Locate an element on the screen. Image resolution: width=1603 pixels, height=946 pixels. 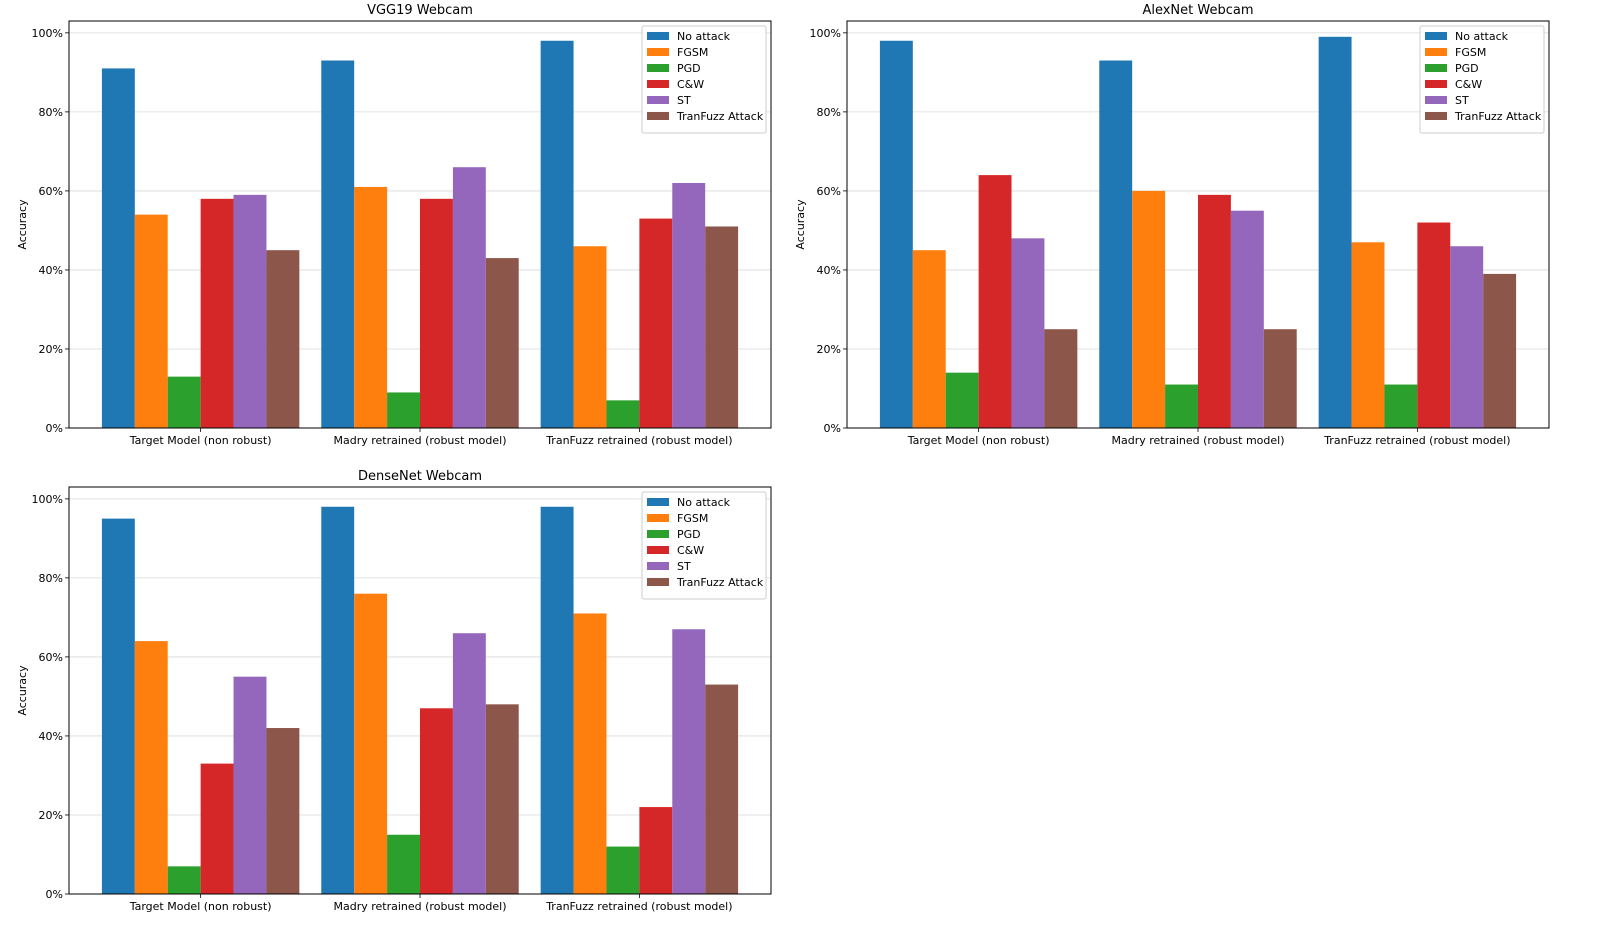
legend: No attack FGSM PGD C&W ST TranFuzz Attack is located at coordinates (1482, 79).